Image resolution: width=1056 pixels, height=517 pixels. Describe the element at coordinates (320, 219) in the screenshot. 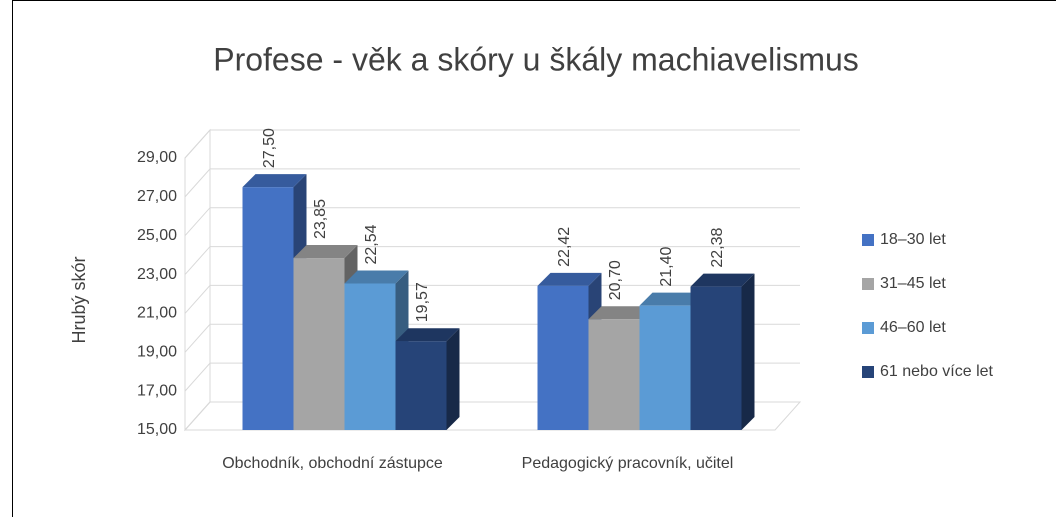

I see `data-label: 23,85` at that location.